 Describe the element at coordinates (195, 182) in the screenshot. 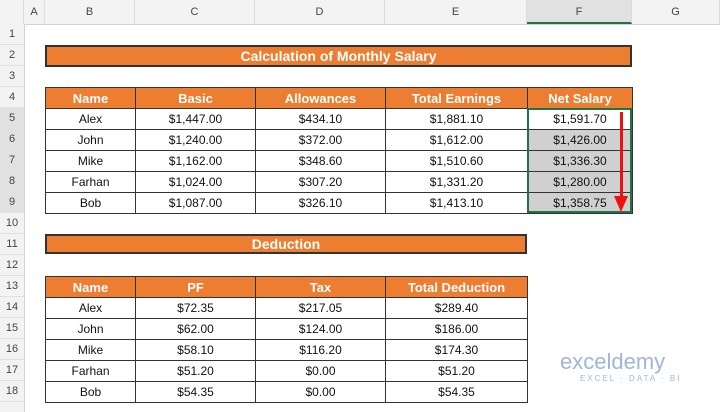

I see `cell: $1,024.00` at that location.